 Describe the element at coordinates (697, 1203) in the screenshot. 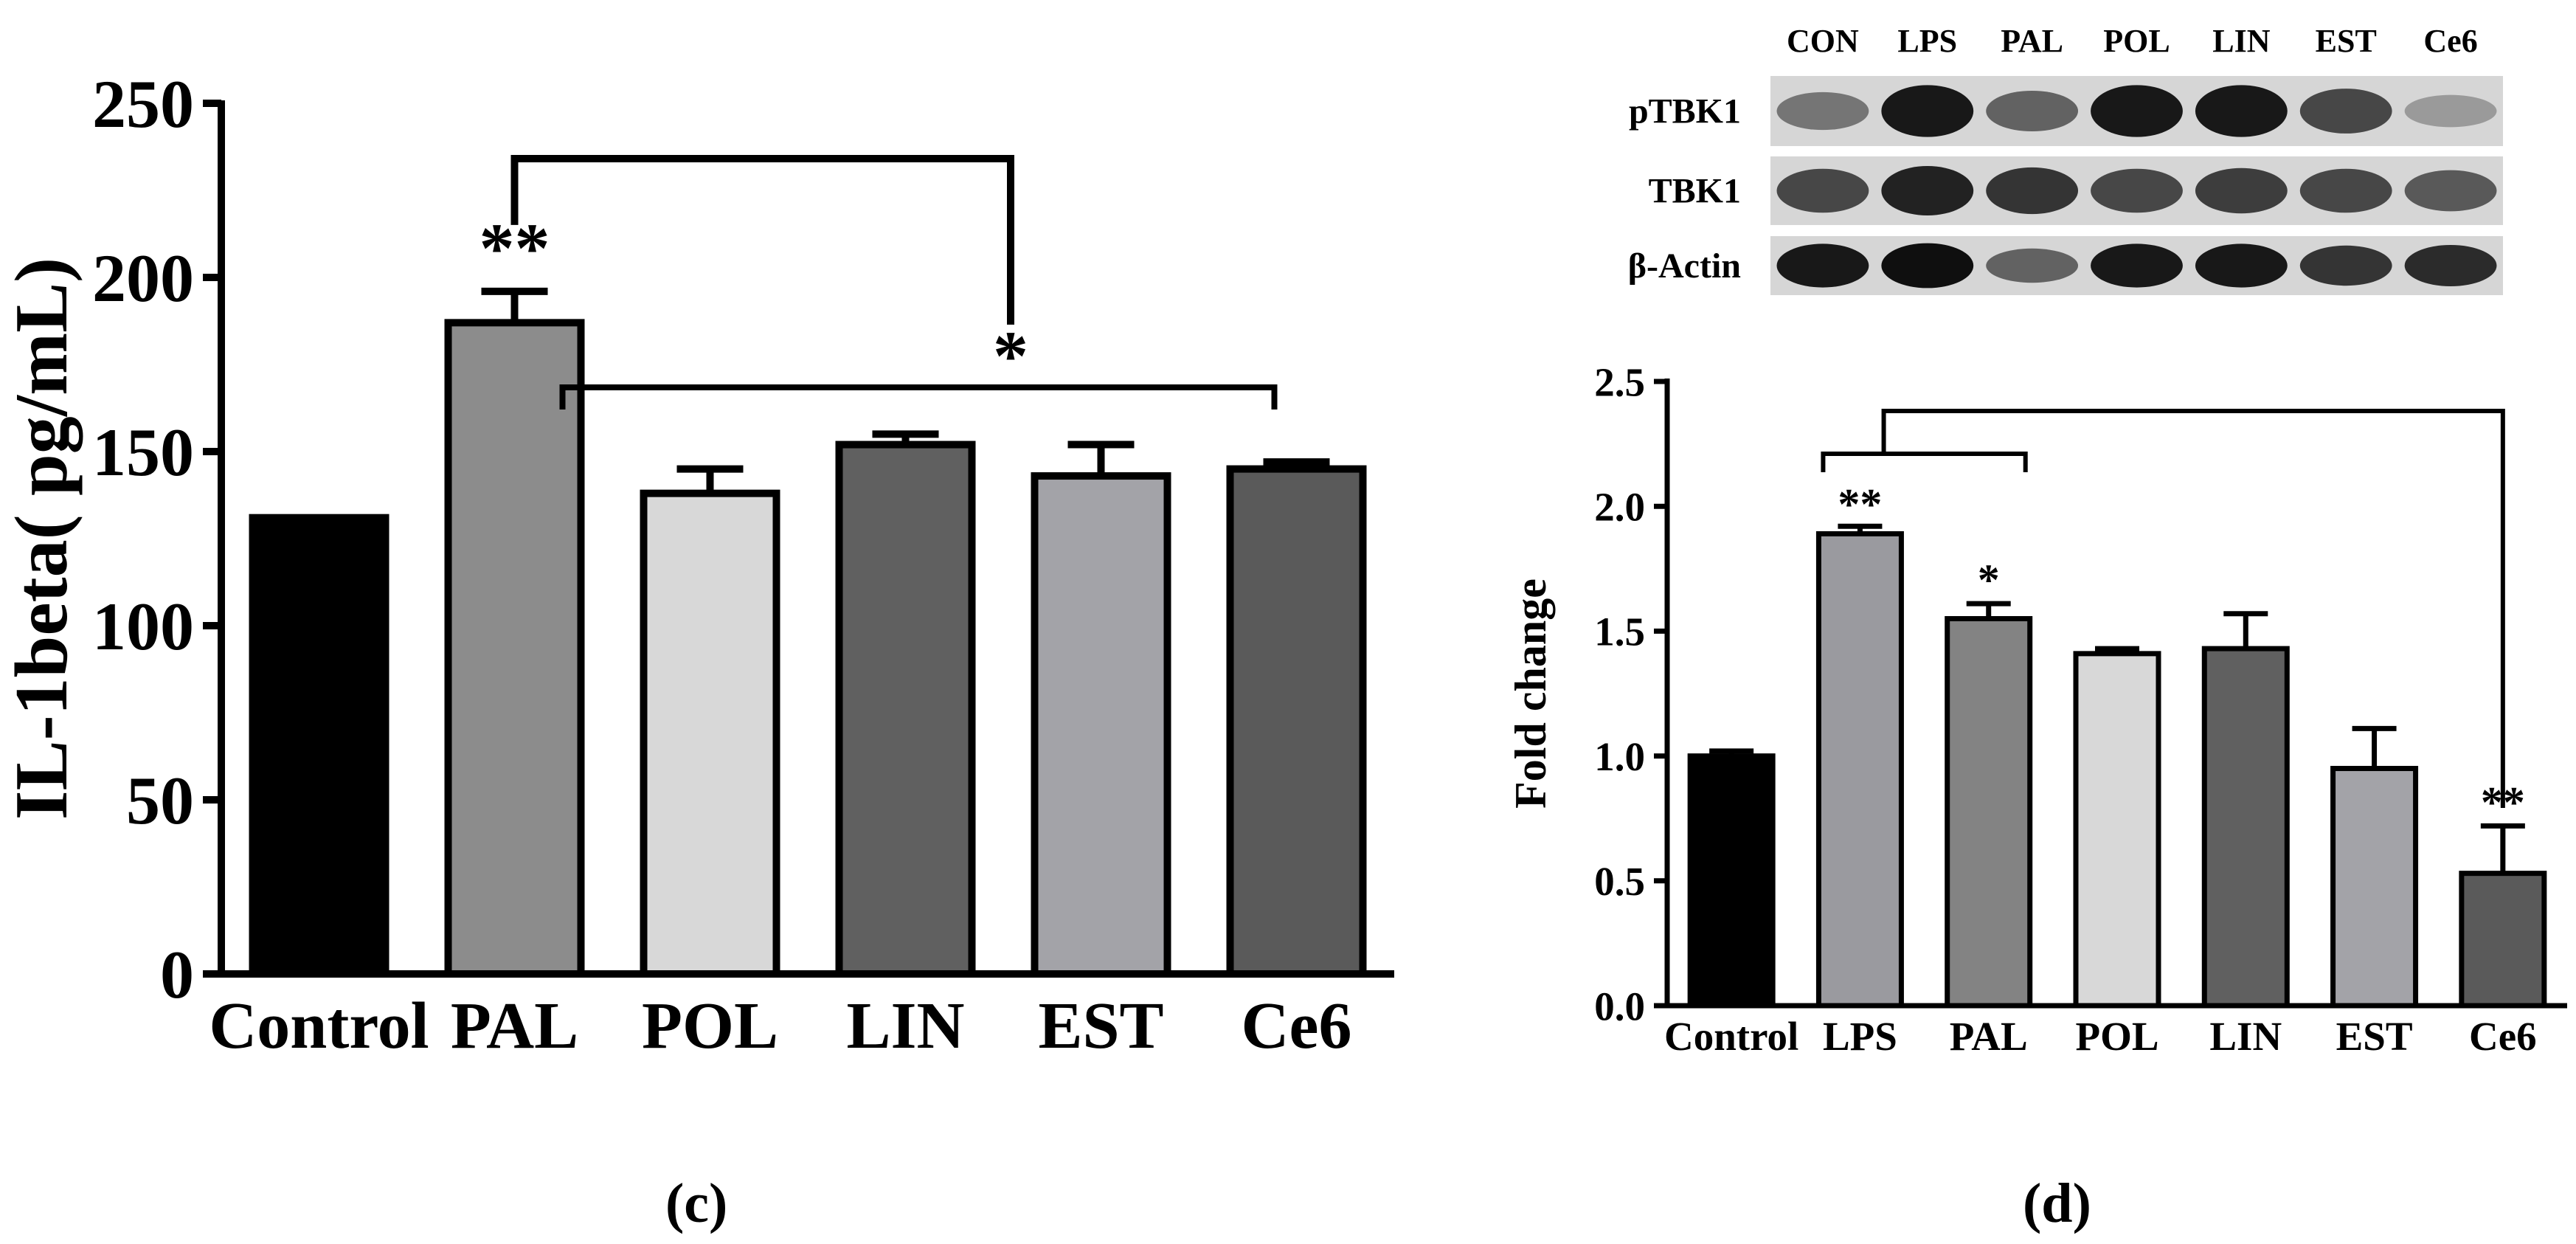

I see `panel-label-c: (c)` at that location.